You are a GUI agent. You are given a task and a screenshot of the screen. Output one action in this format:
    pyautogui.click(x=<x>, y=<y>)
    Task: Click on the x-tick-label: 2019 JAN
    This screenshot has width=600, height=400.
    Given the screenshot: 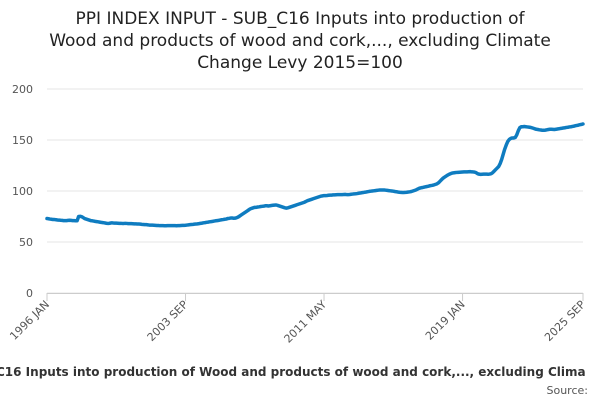 What is the action you would take?
    pyautogui.click(x=445, y=320)
    